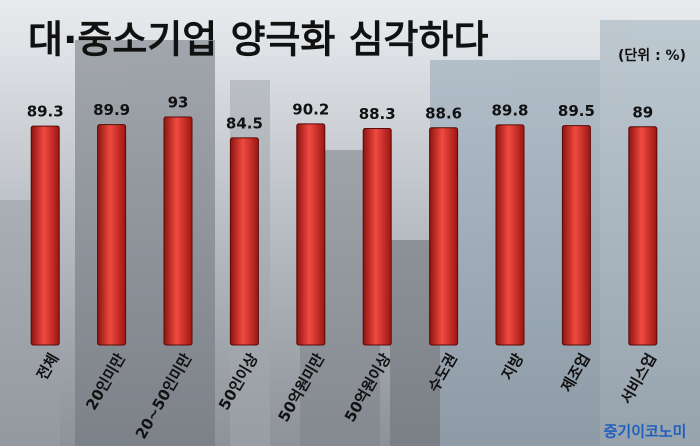 The image size is (700, 446). What do you see at coordinates (443, 113) in the screenshot?
I see `value-label: 88.6` at bounding box center [443, 113].